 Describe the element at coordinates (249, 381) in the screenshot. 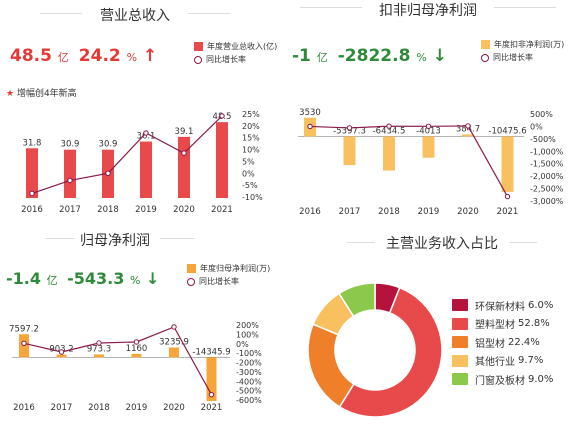

I see `y2-tick-label: -400%` at that location.